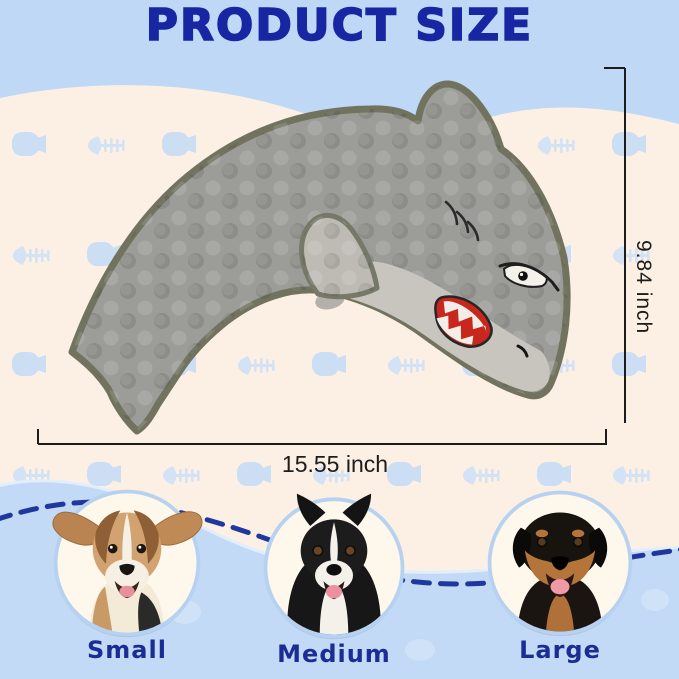 This screenshot has width=679, height=679. I want to click on size-badge-medium: Medium, so click(334, 577).